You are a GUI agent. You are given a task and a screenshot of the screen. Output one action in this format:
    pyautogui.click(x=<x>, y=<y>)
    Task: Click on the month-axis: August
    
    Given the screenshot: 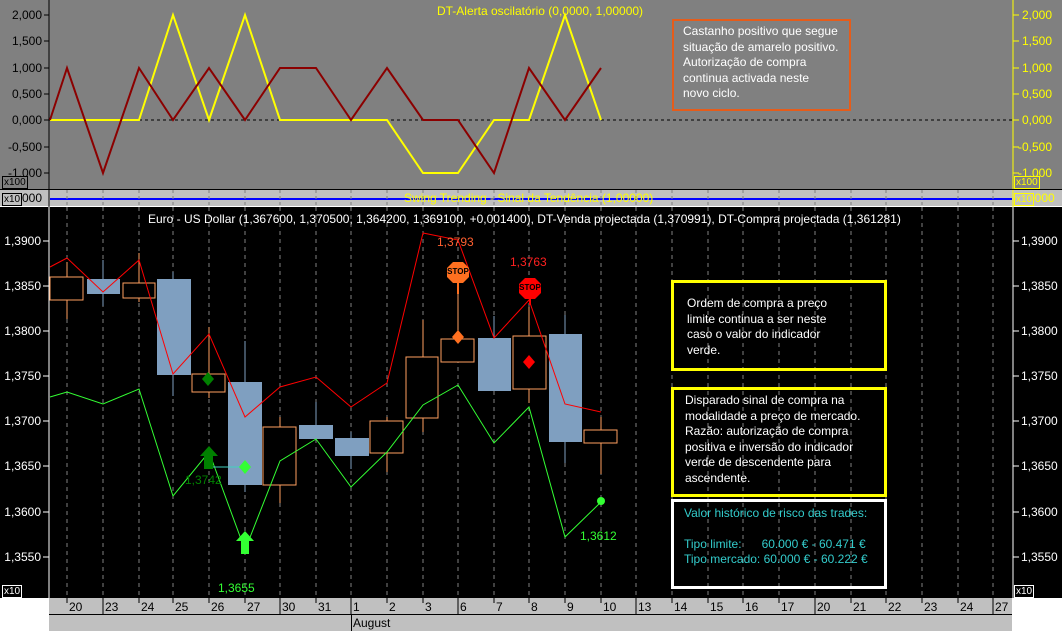 What is the action you would take?
    pyautogui.click(x=530, y=623)
    